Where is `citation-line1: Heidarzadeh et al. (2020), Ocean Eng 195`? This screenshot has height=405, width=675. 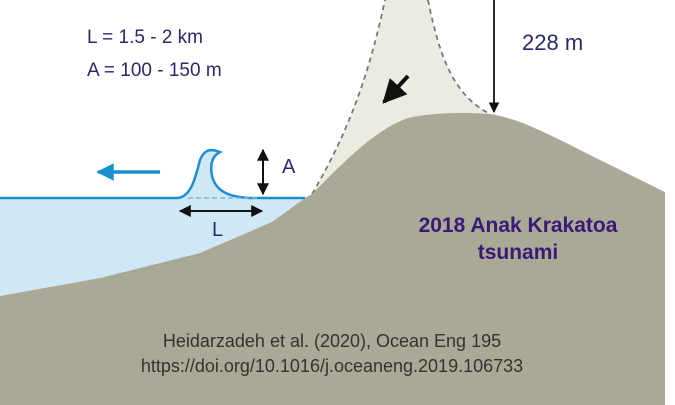
citation-line1: Heidarzadeh et al. (2020), Ocean Eng 195 is located at coordinates (332, 341).